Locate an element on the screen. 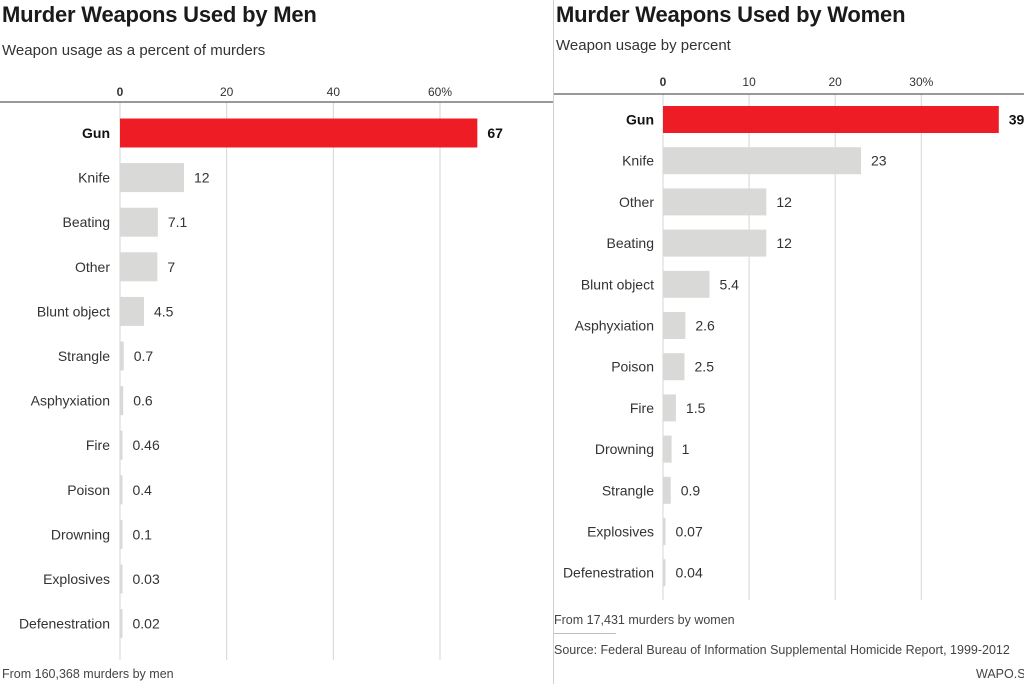 This screenshot has height=684, width=1024. value-label: 4.5 is located at coordinates (164, 311).